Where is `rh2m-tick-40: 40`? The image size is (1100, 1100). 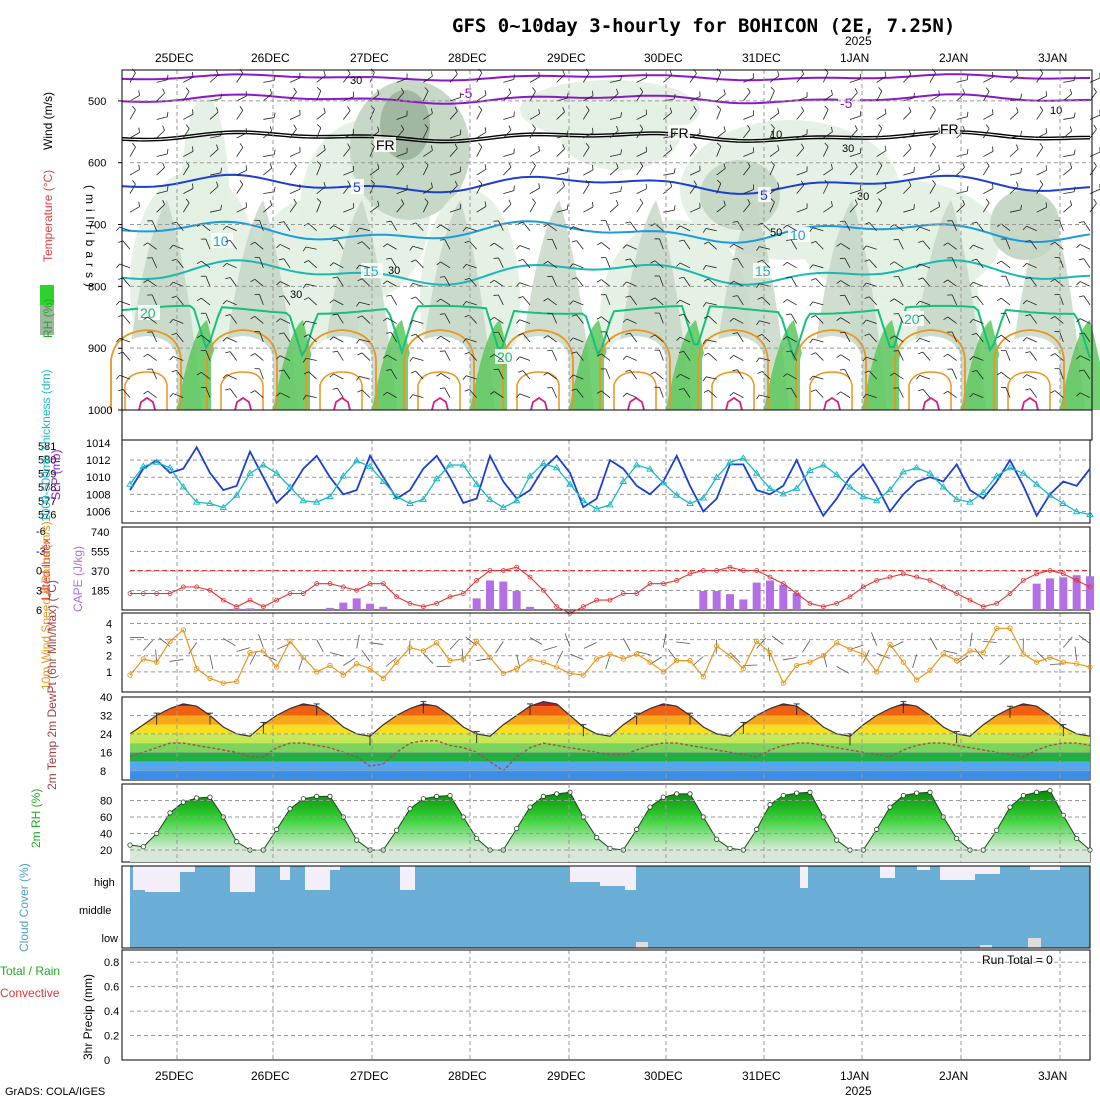 rh2m-tick-40: 40 is located at coordinates (106, 835).